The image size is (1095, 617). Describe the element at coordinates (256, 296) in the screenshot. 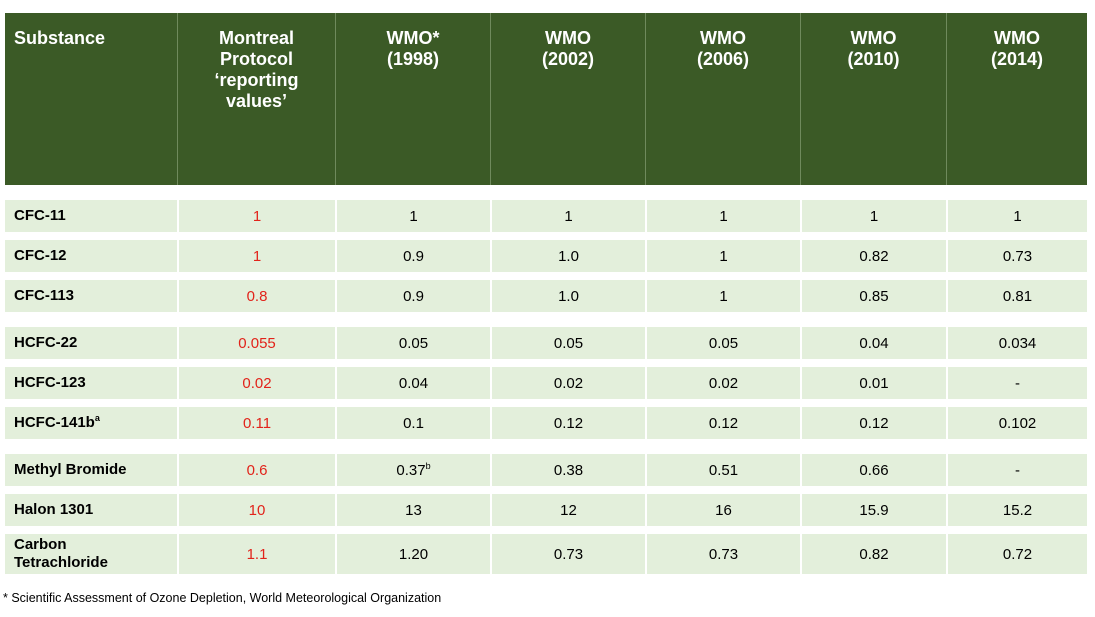

I see `cell-montreal-protocol: 0.8` at that location.